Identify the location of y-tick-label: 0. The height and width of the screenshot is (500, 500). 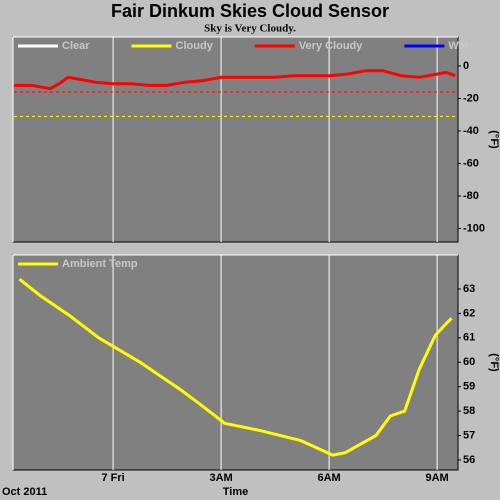
(466, 66).